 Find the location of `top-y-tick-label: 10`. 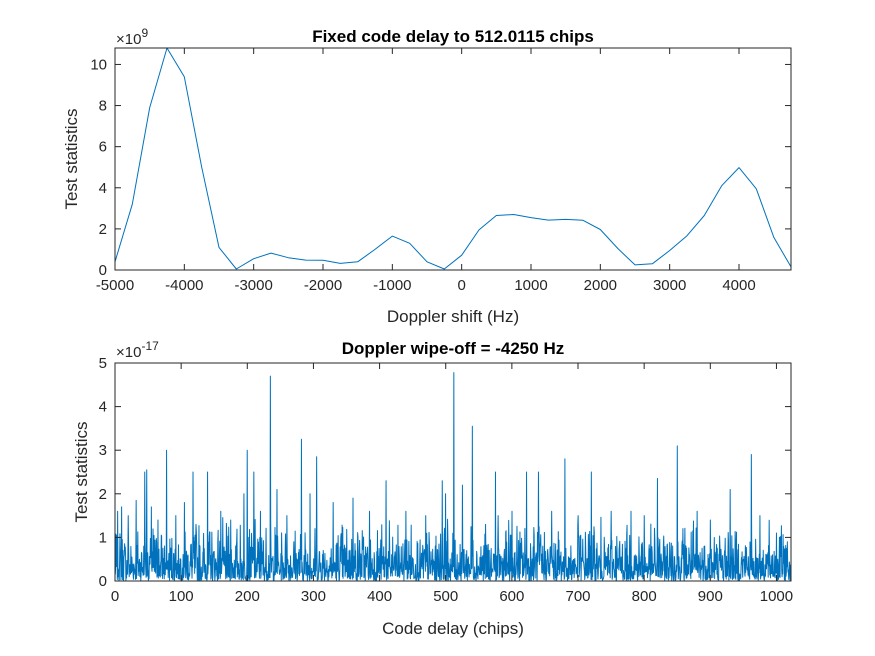

top-y-tick-label: 10 is located at coordinates (98, 64).